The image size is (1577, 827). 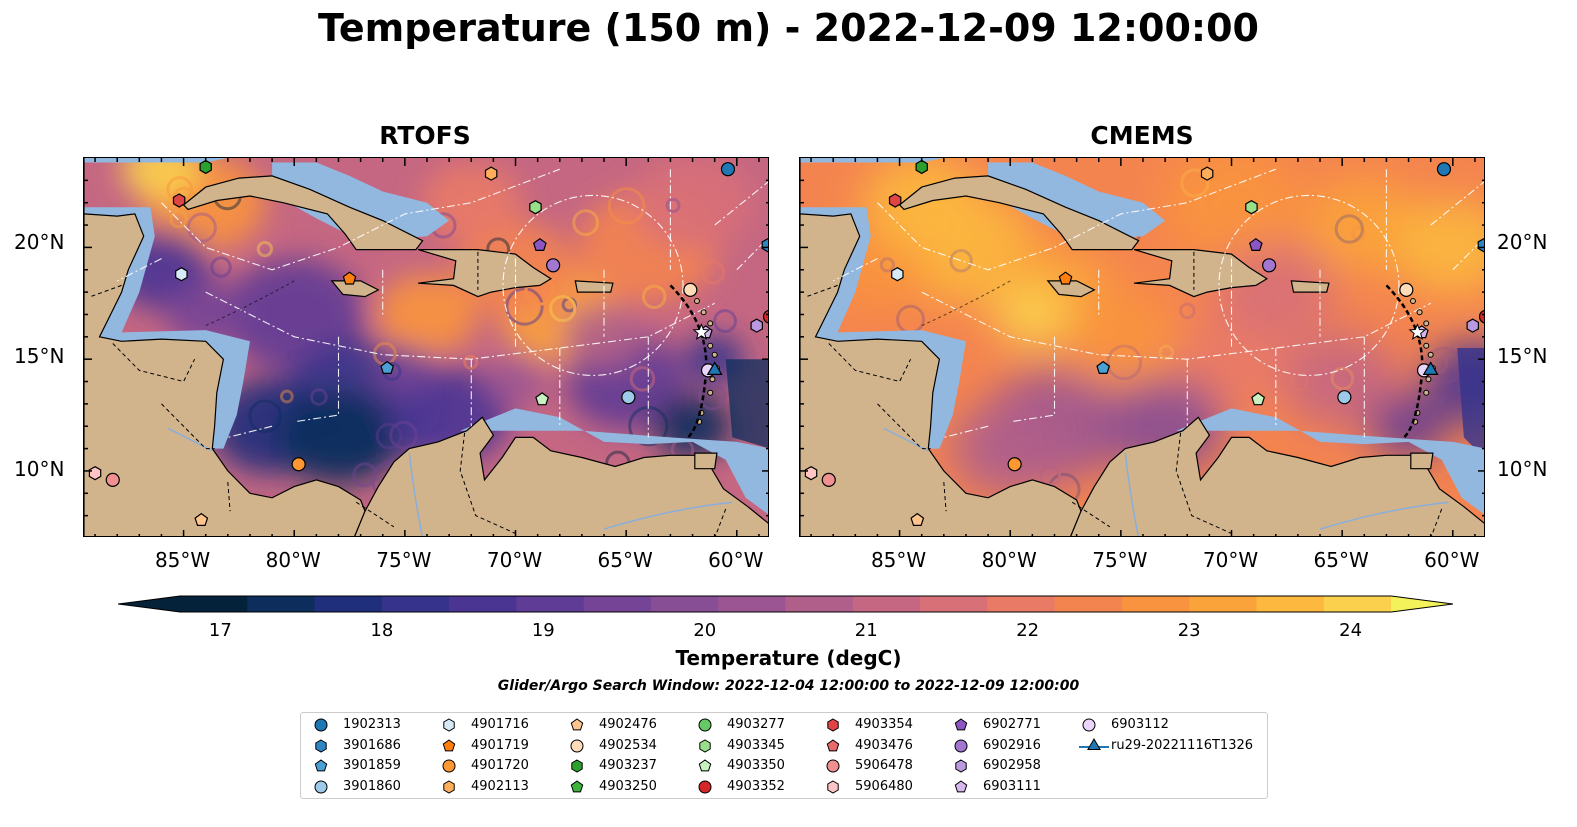 What do you see at coordinates (756, 765) in the screenshot?
I see `legend-label: 4903350` at bounding box center [756, 765].